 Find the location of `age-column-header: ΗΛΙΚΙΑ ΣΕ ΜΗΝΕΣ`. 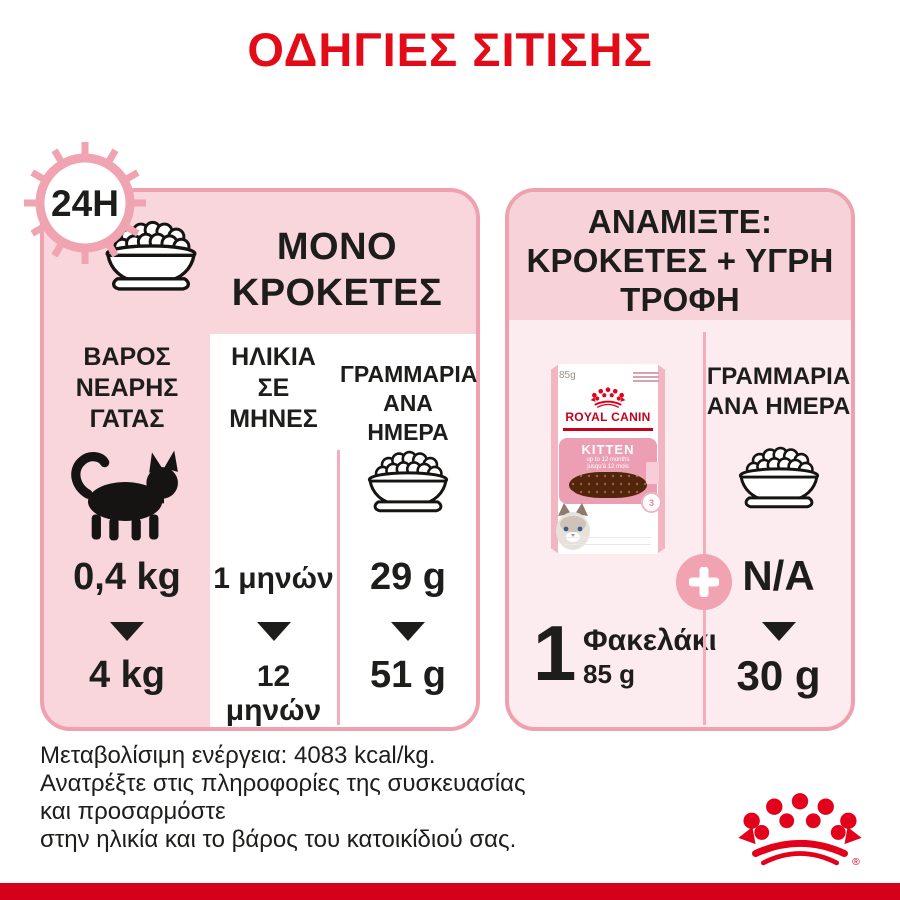

age-column-header: ΗΛΙΚΙΑ ΣΕ ΜΗΝΕΣ is located at coordinates (273, 388).